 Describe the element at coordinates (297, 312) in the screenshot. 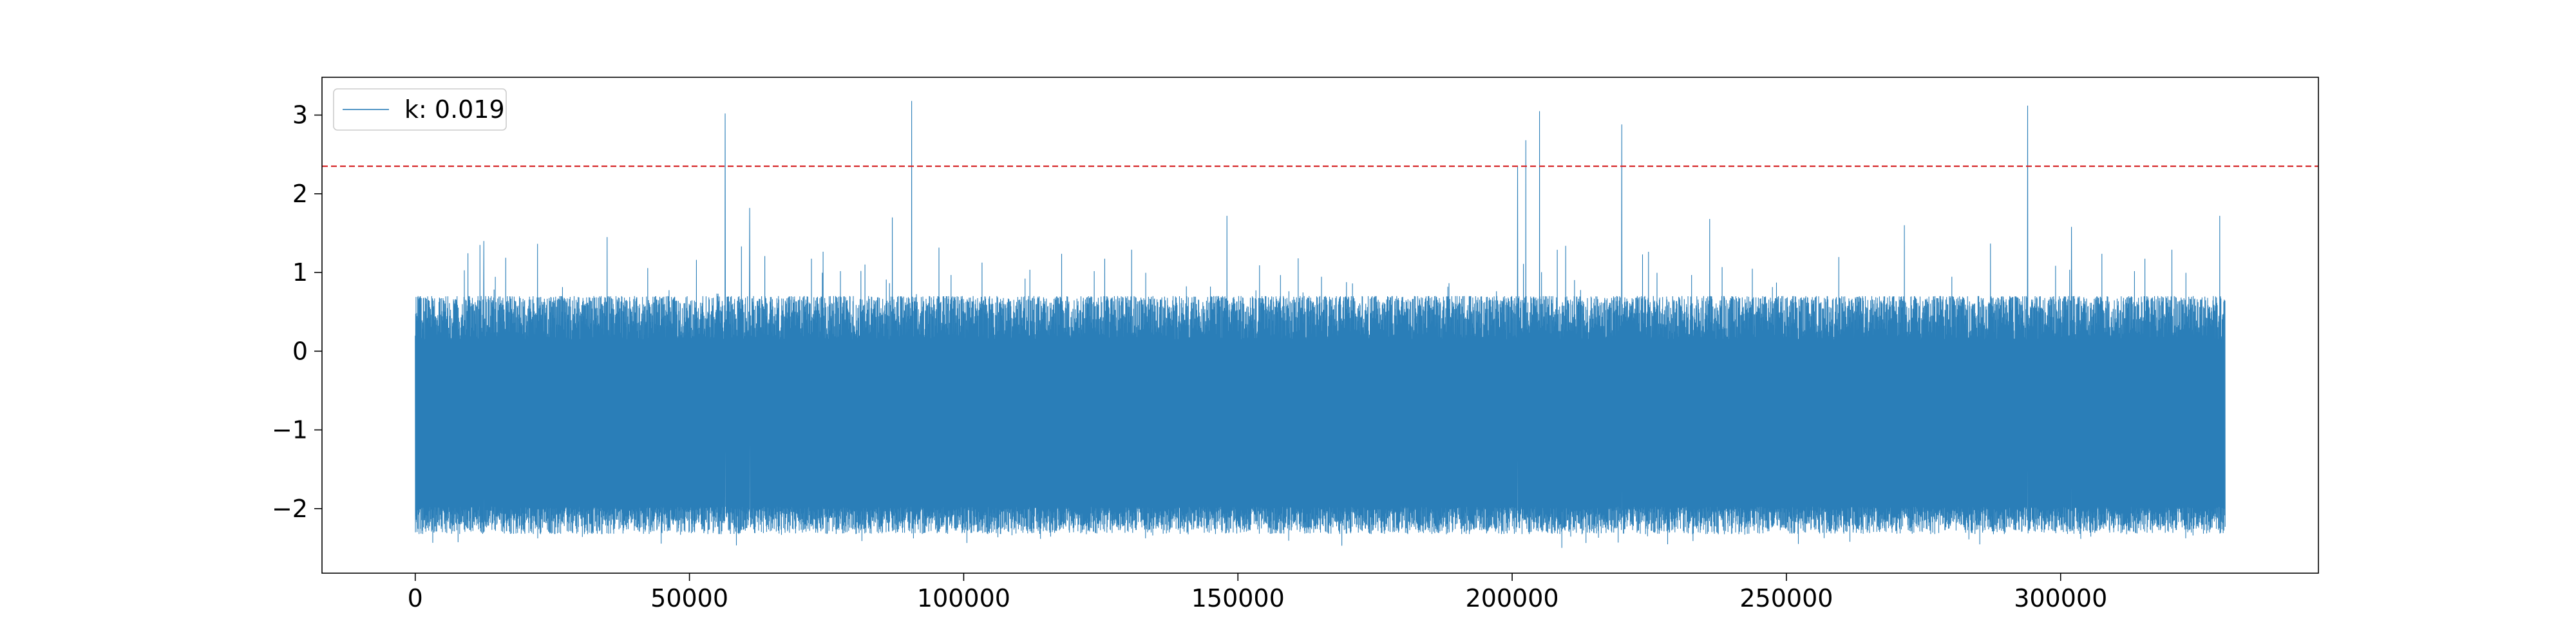

I see `y-axis: −2 −1 0 1 2 3` at that location.